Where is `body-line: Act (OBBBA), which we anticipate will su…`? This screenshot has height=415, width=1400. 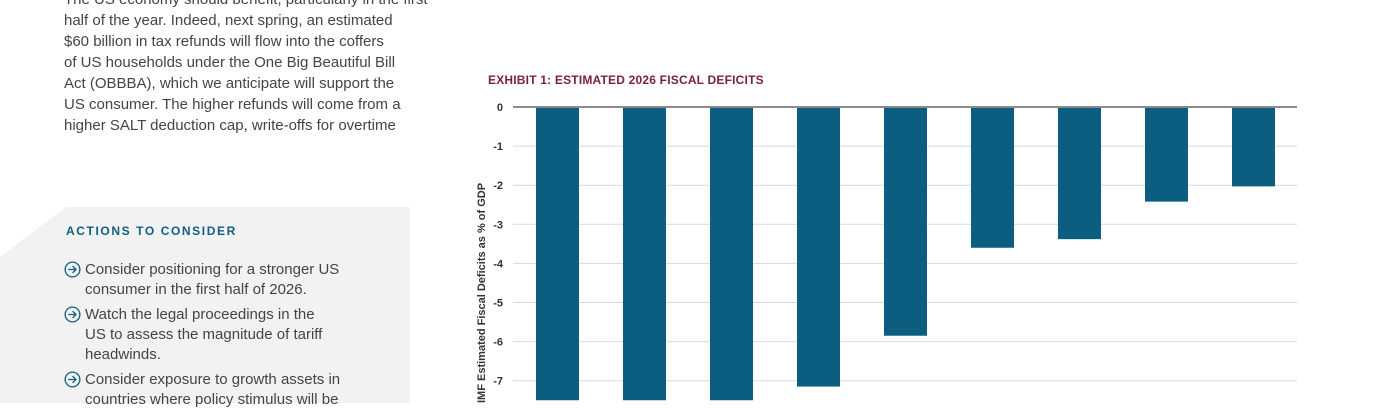
body-line: Act (OBBBA), which we anticipate will su… is located at coordinates (229, 83).